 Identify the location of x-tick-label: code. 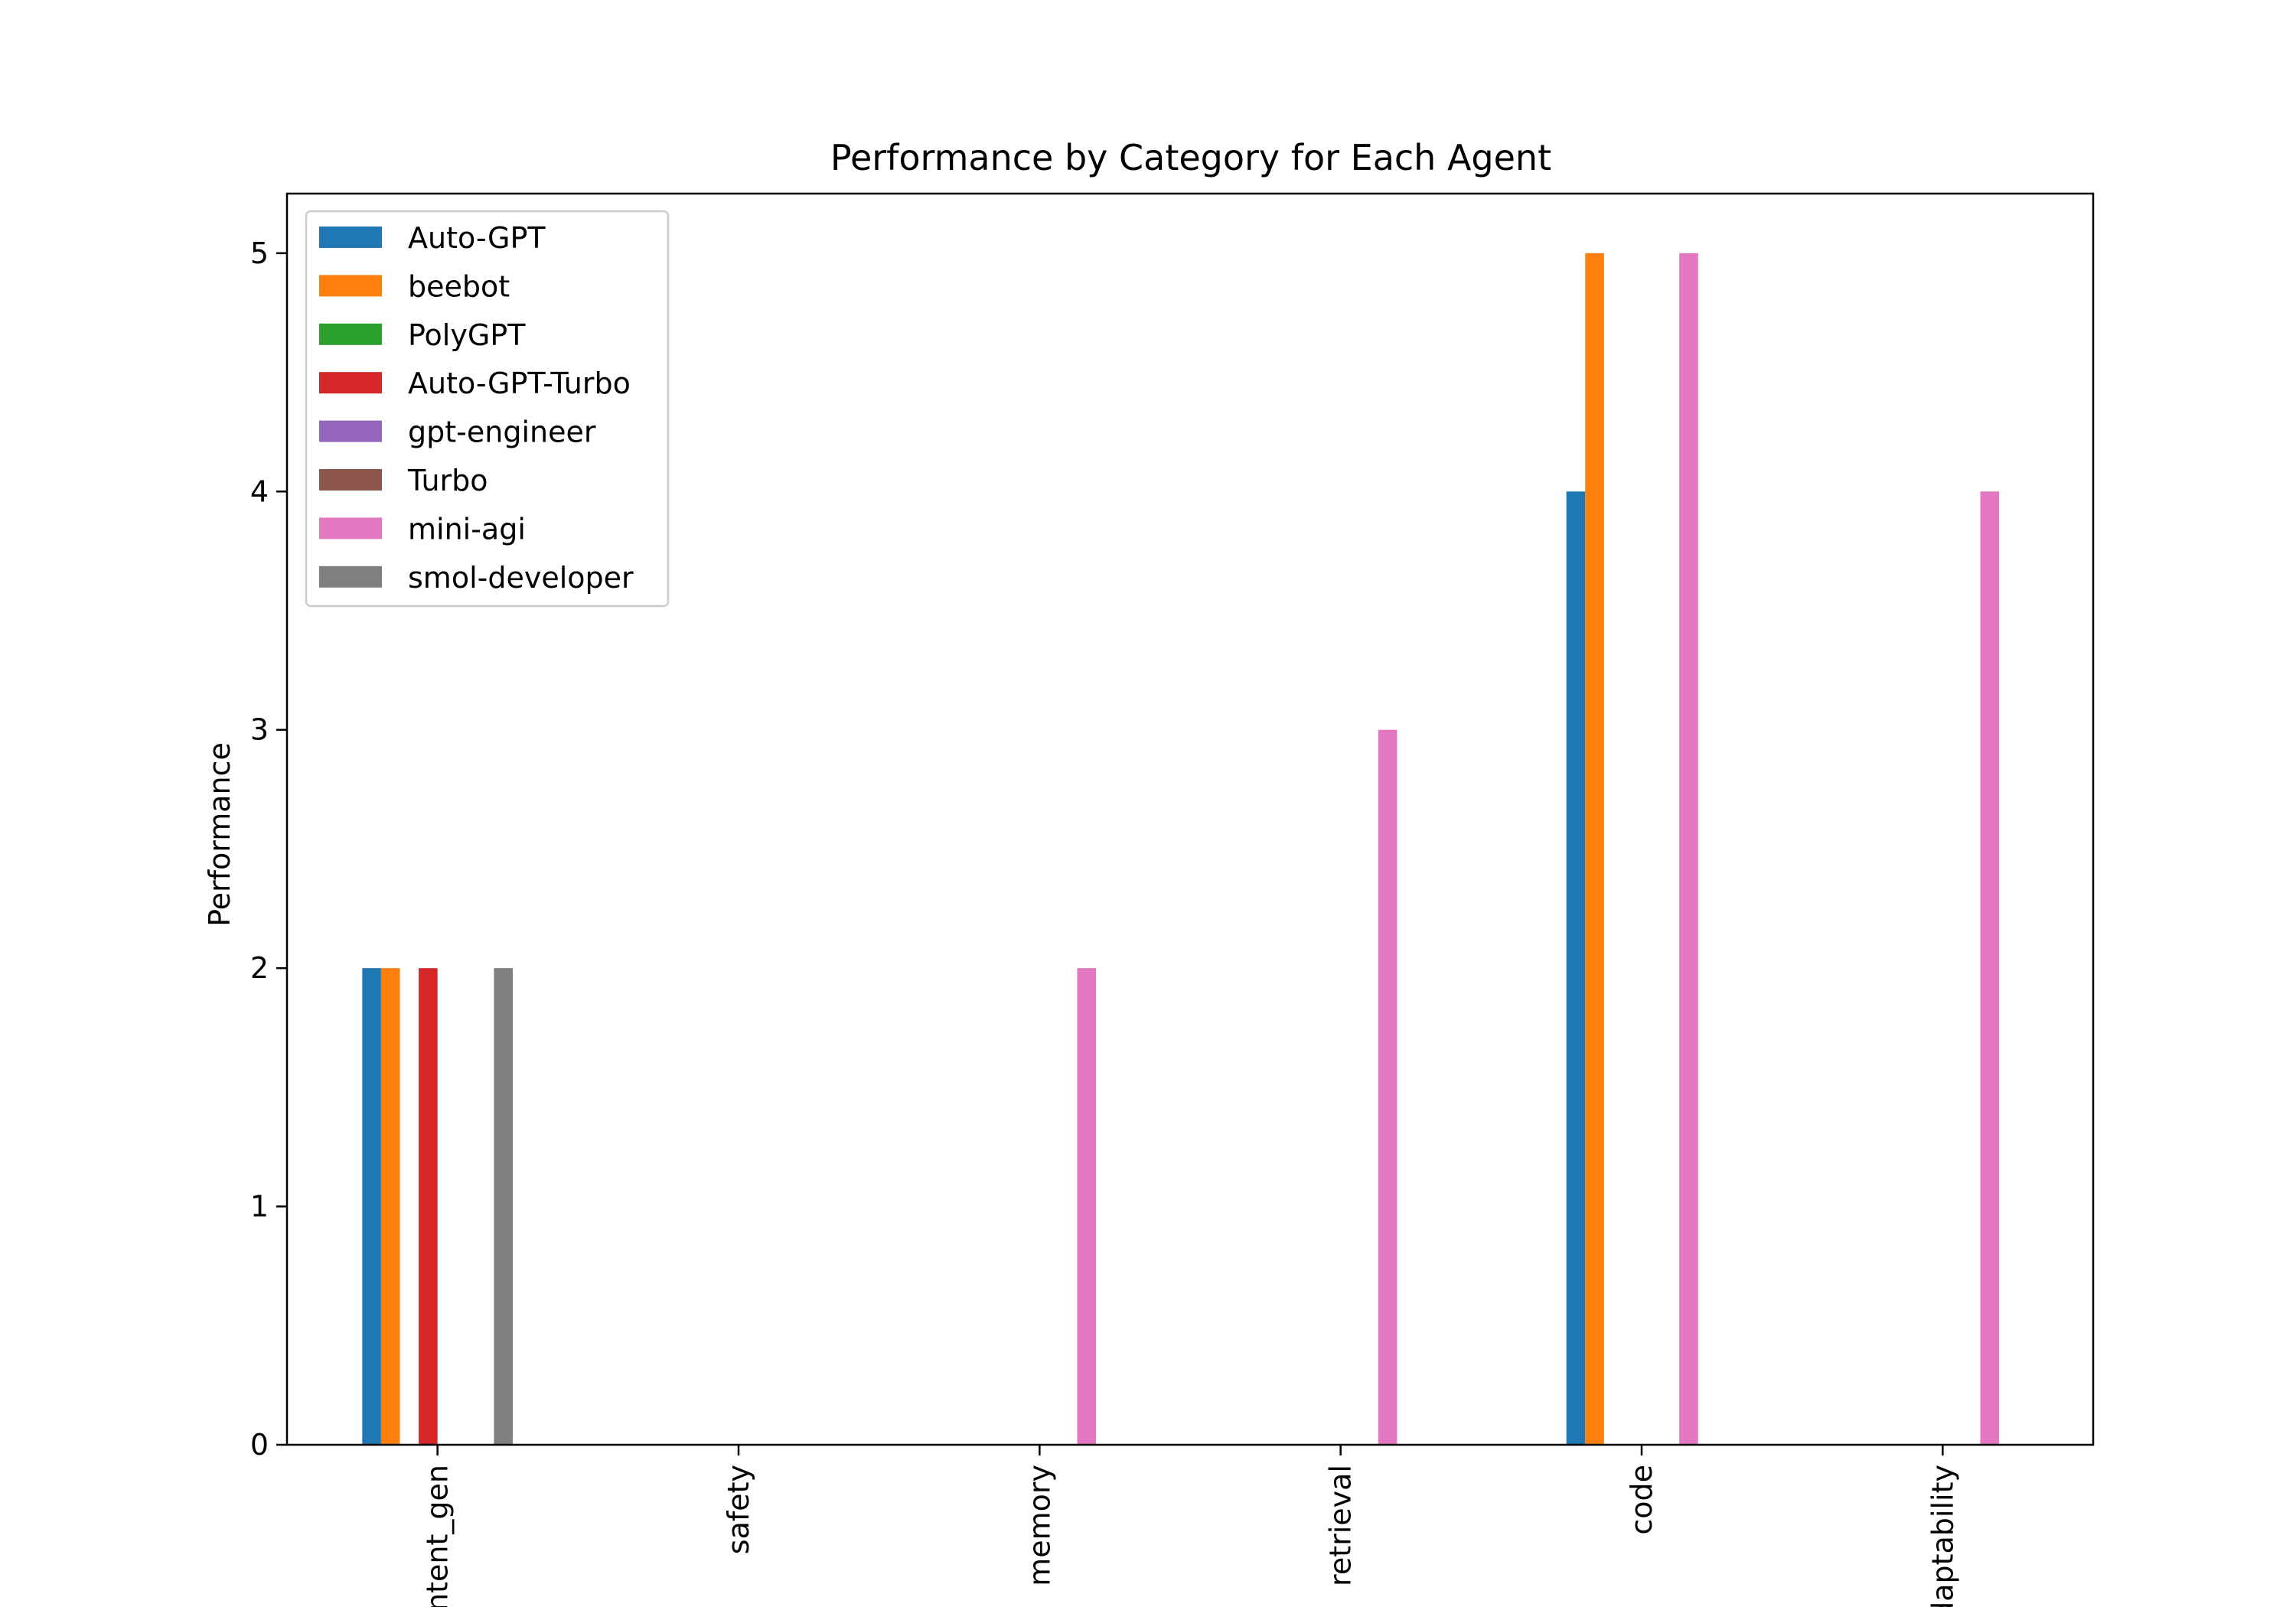
(1641, 1500).